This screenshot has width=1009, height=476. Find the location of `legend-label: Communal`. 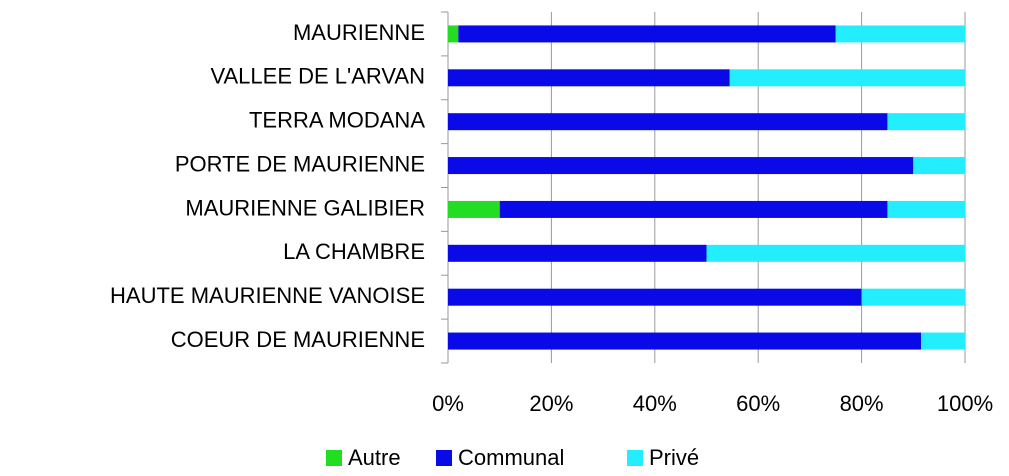

legend-label: Communal is located at coordinates (511, 457).